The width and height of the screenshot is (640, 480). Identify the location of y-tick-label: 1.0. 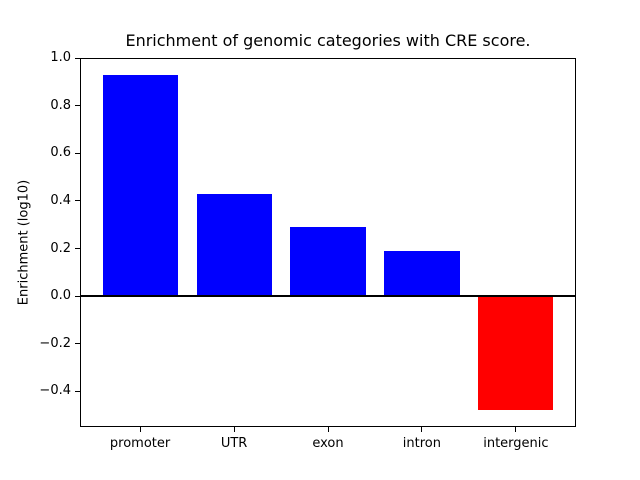
(60, 57).